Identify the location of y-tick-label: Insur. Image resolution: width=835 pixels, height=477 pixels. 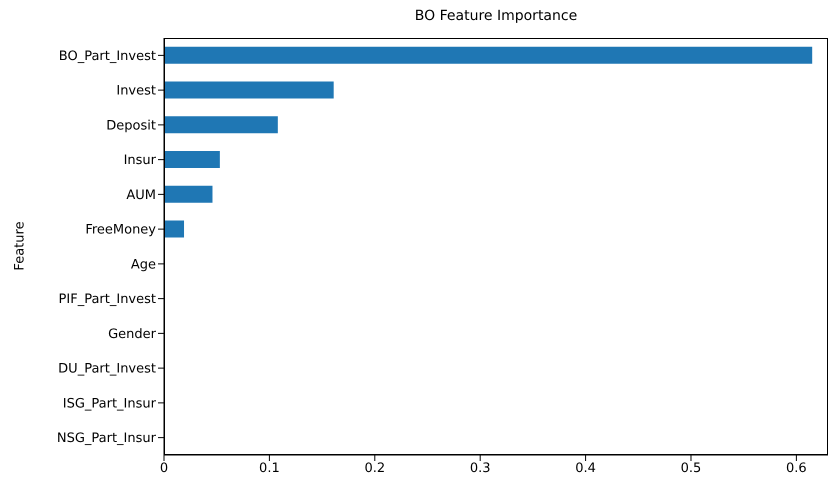
(140, 160).